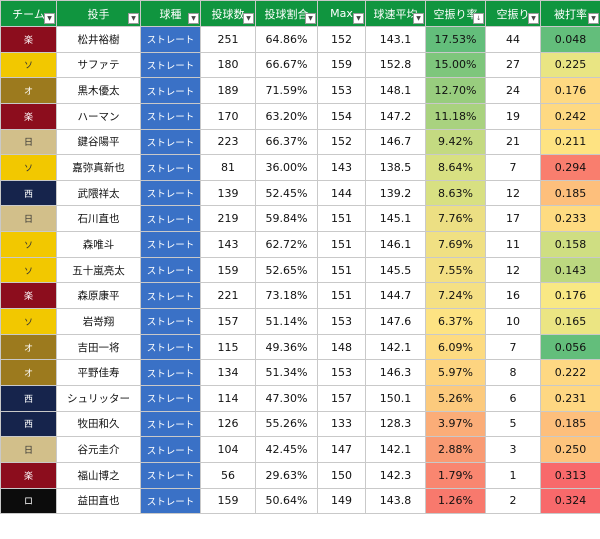 Image resolution: width=600 pixels, height=539 pixels. I want to click on max-speed-cell: 153, so click(341, 372).